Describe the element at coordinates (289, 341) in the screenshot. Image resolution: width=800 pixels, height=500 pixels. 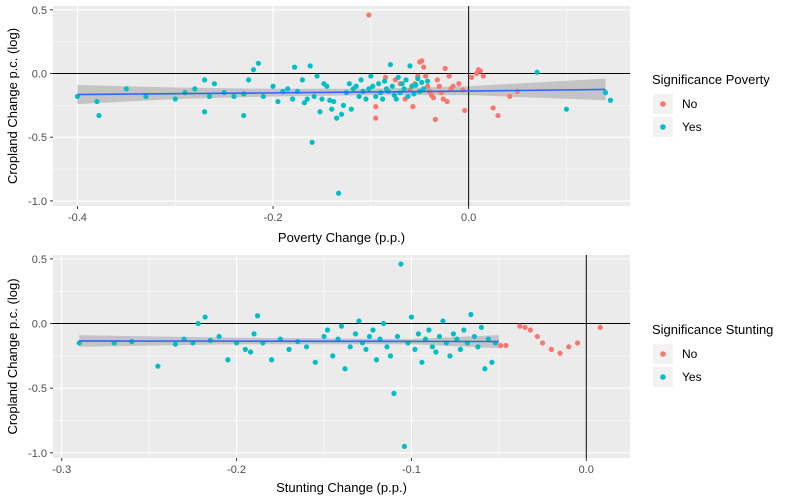
I see `stunting-fit-line` at that location.